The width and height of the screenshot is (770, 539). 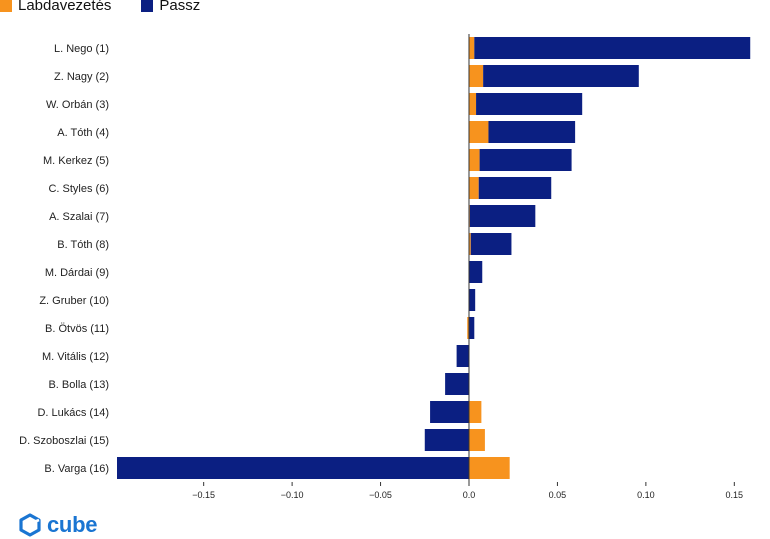 What do you see at coordinates (83, 245) in the screenshot?
I see `category-label-b-toth-8: B. Tóth (8)` at bounding box center [83, 245].